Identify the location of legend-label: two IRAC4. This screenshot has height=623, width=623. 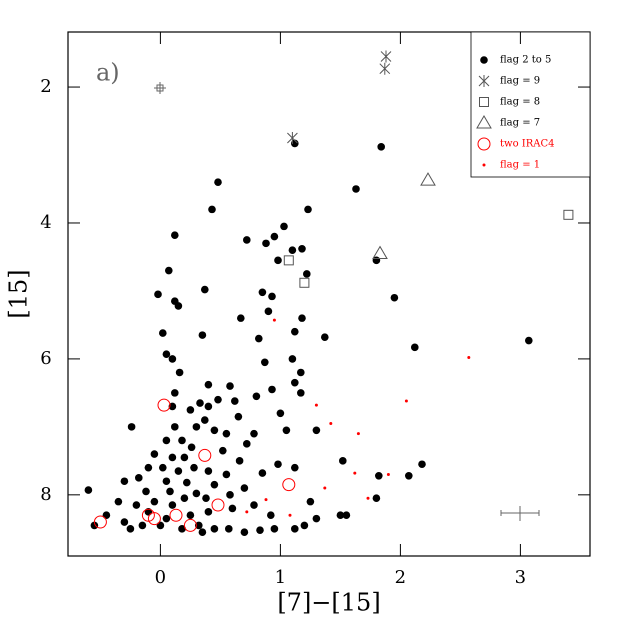
(527, 144).